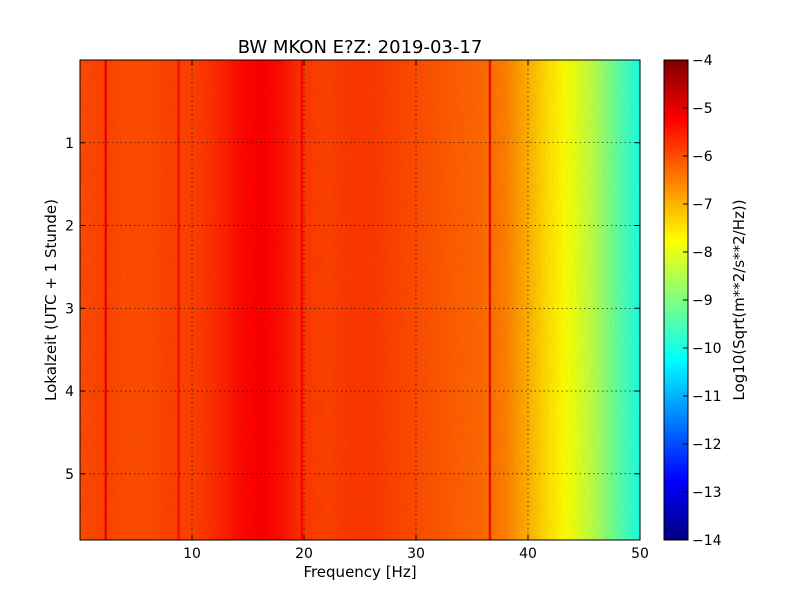  What do you see at coordinates (707, 397) in the screenshot?
I see `colorbar-tick-label: −11` at bounding box center [707, 397].